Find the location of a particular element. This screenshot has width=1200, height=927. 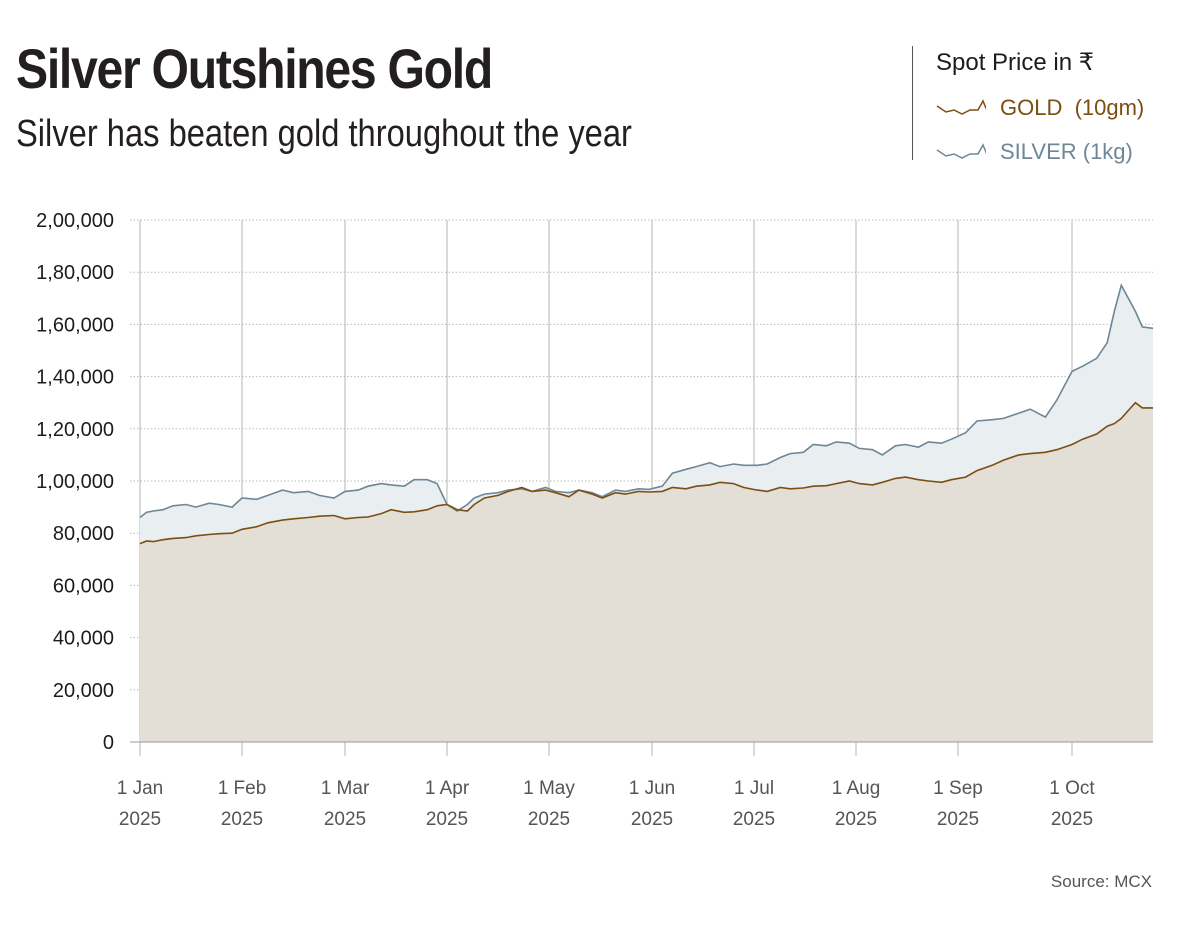

y-tick-label: 1,60,000 is located at coordinates (75, 325).